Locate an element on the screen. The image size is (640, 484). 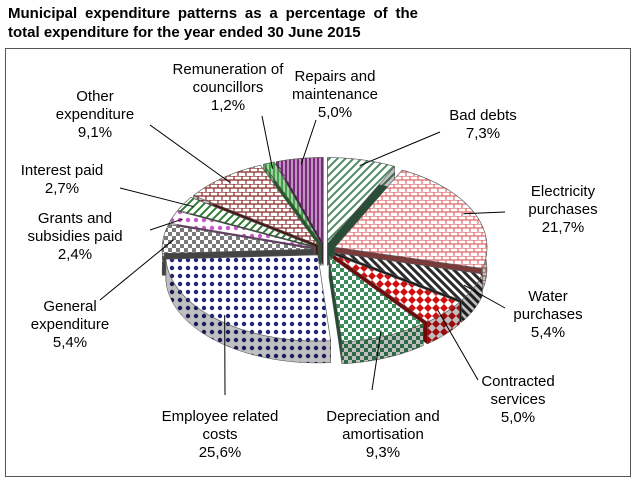
category-label: Employee related costs is located at coordinates (220, 425).